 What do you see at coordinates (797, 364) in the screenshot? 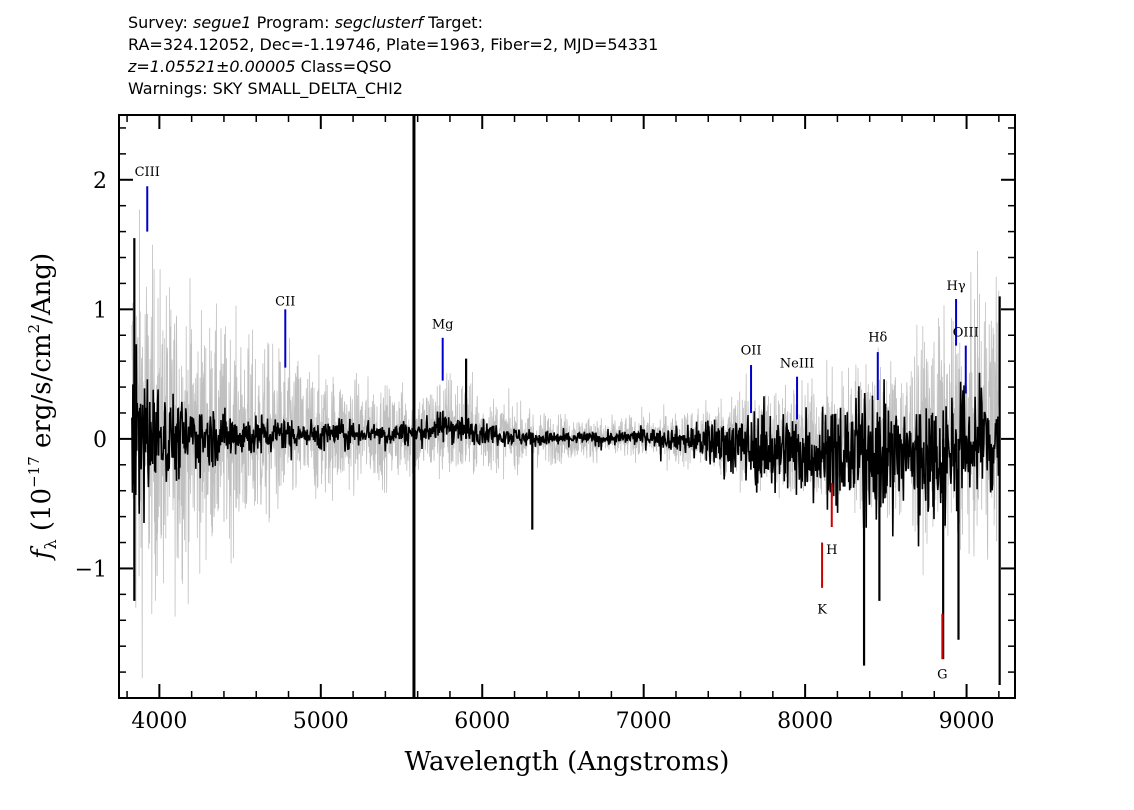
I see `annotation-label-neiii: NeIII` at bounding box center [797, 364].